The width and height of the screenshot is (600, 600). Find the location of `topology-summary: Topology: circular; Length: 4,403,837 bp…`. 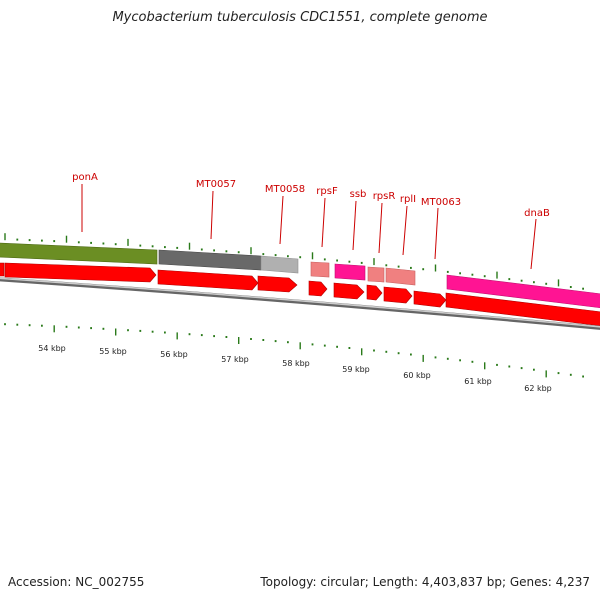

topology-summary: Topology: circular; Length: 4,403,837 bp… is located at coordinates (425, 582).